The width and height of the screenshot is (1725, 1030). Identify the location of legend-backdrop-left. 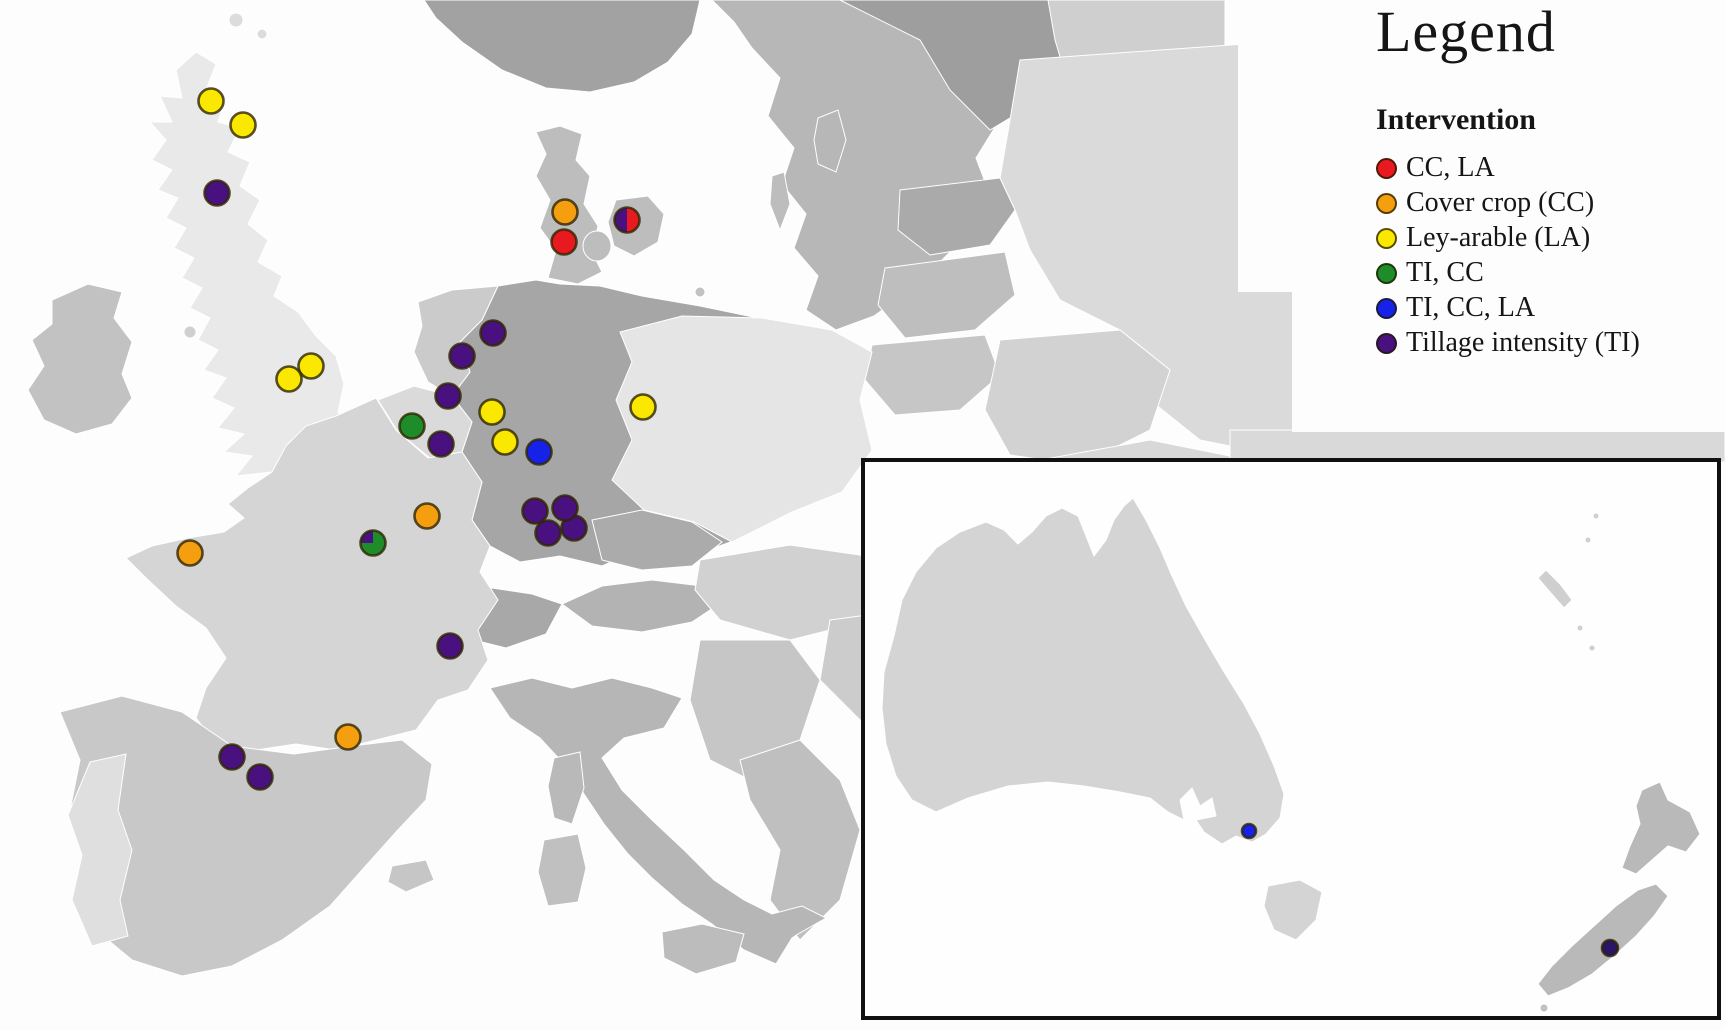
(1268, 146).